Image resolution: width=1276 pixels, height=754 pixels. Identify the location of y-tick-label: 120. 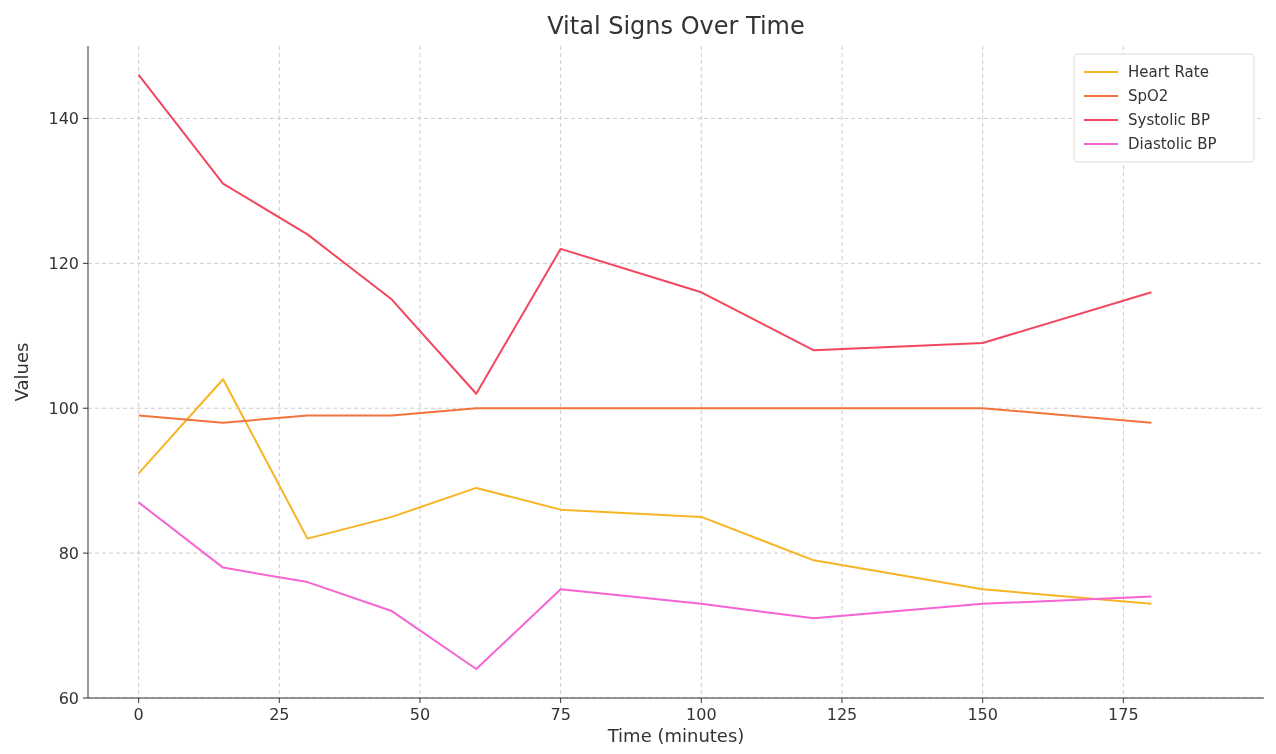
(63, 264).